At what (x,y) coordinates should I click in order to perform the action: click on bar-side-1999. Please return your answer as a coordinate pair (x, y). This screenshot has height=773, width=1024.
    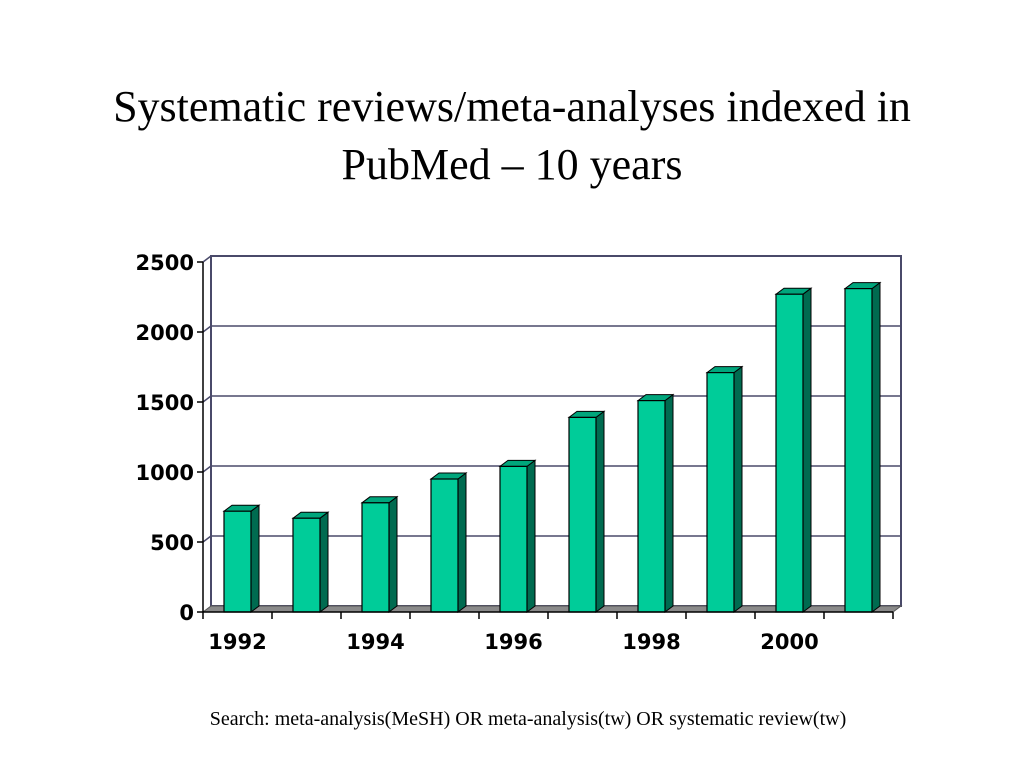
    Looking at the image, I should click on (738, 489).